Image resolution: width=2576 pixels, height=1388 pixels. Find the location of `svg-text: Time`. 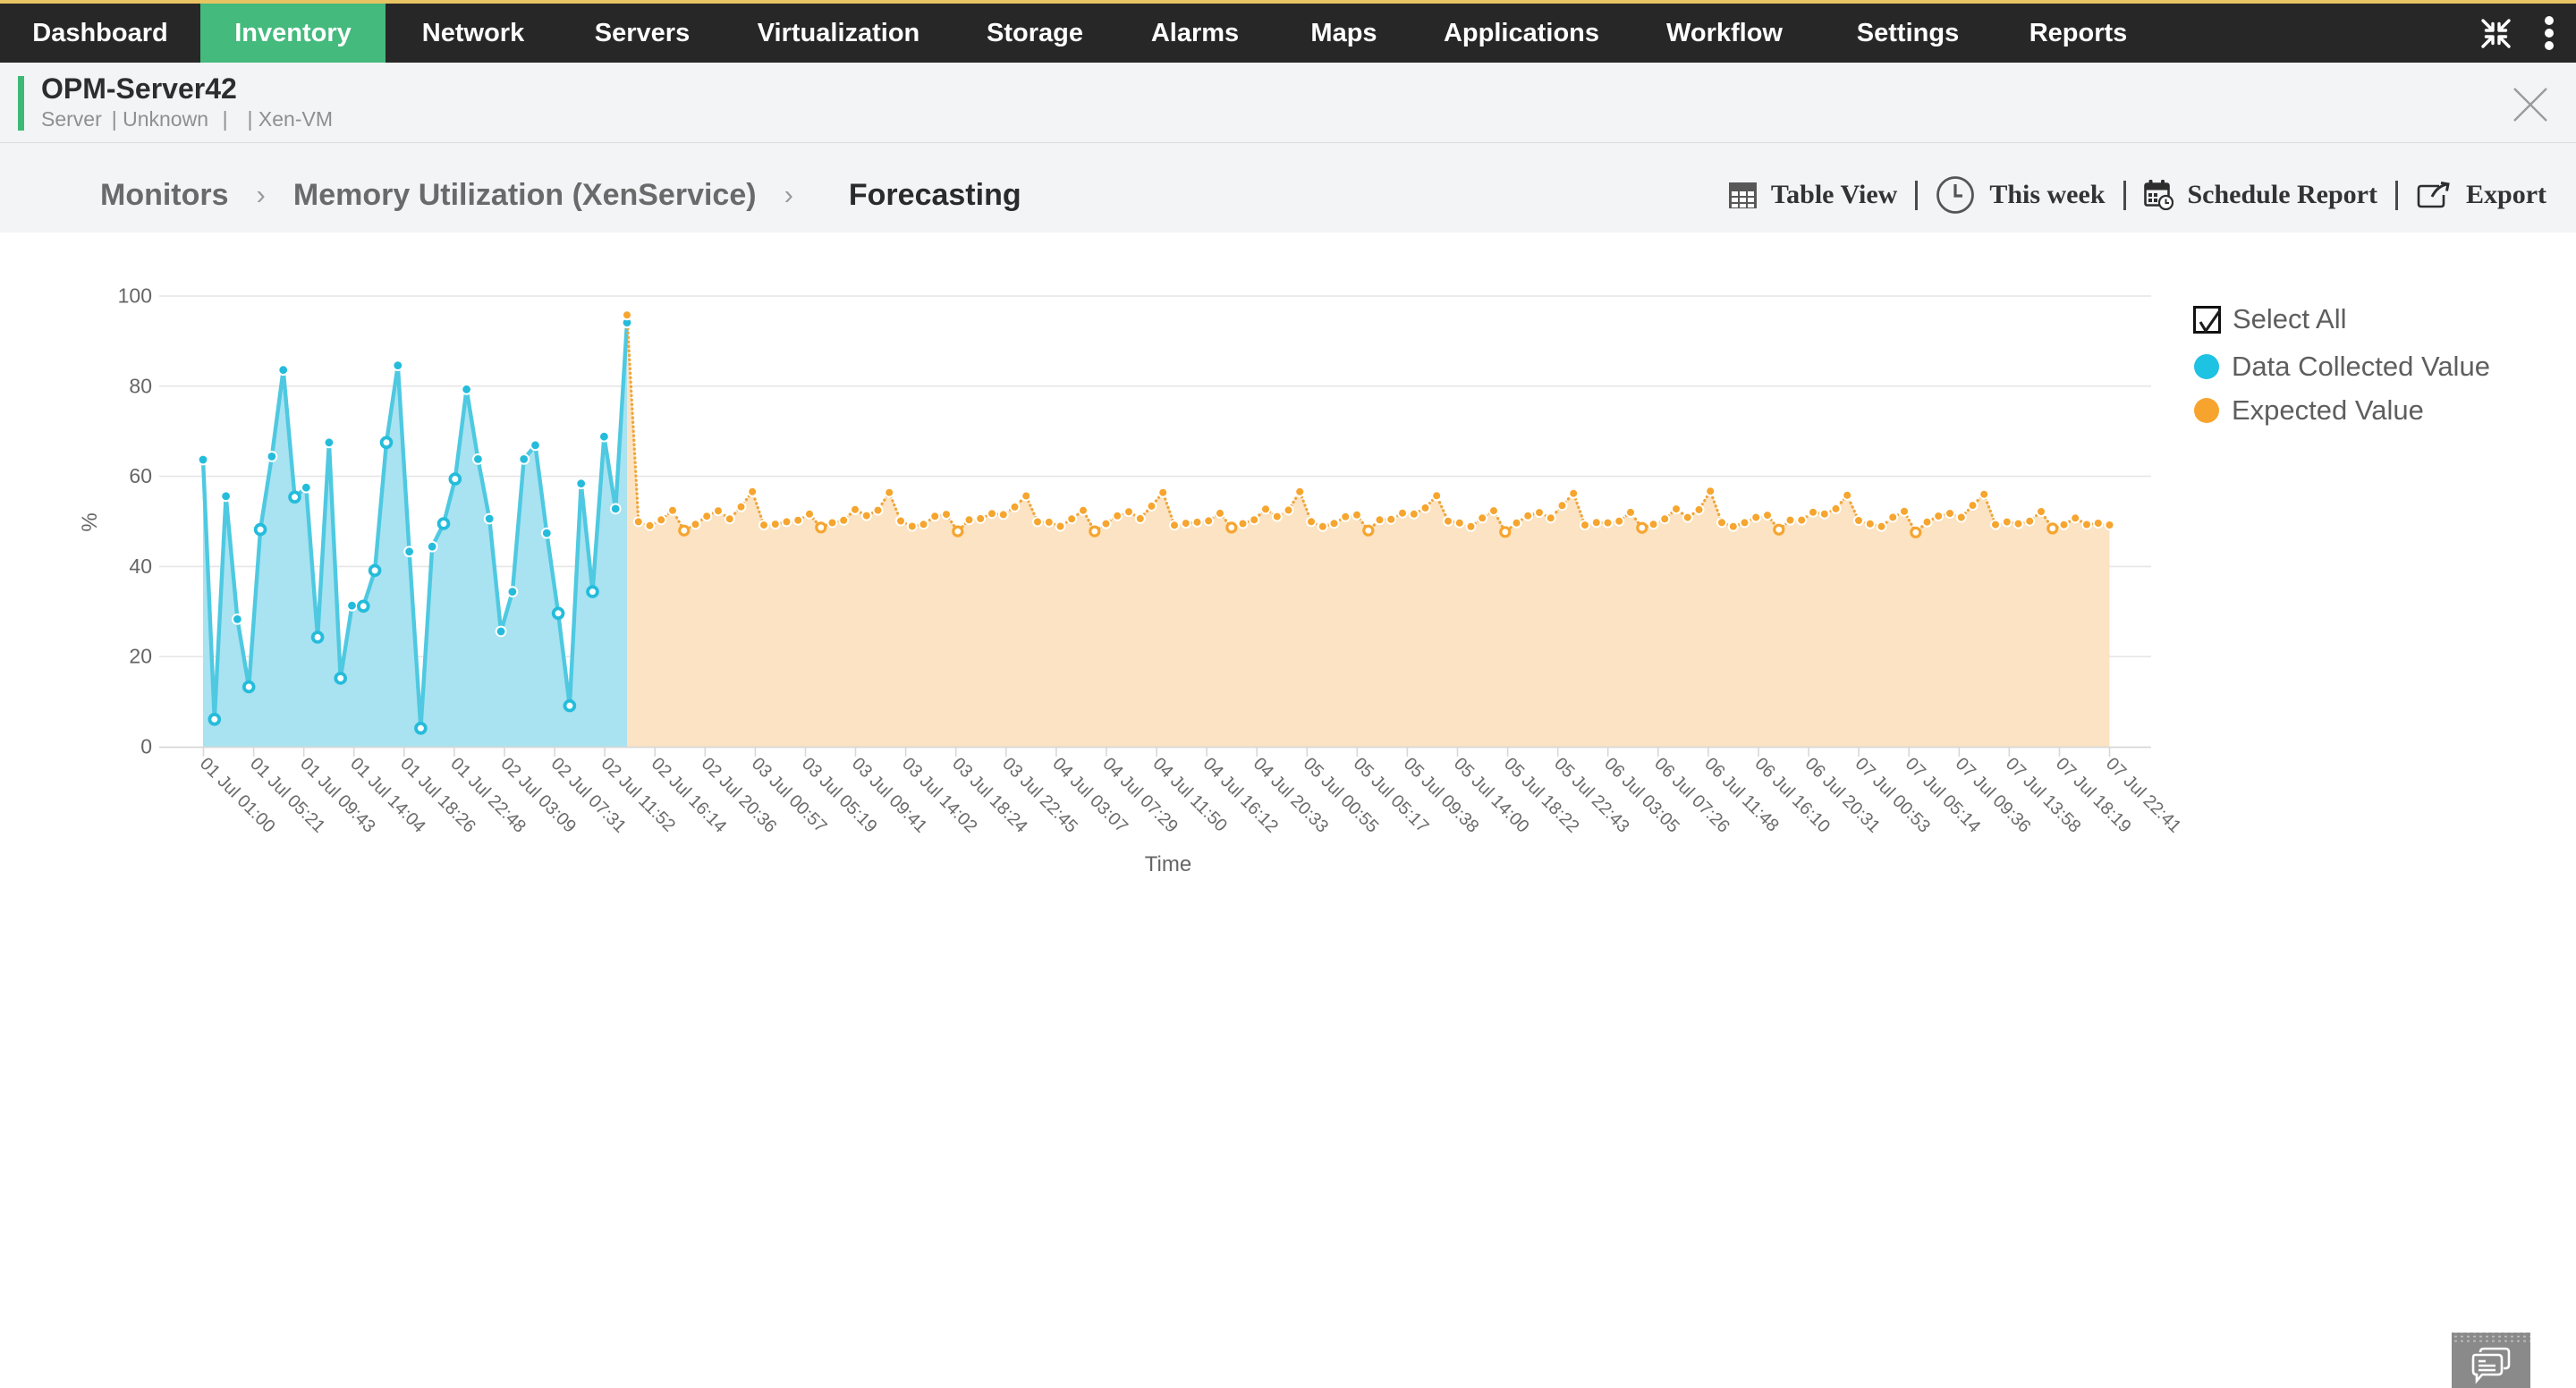

svg-text: Time is located at coordinates (1168, 864).